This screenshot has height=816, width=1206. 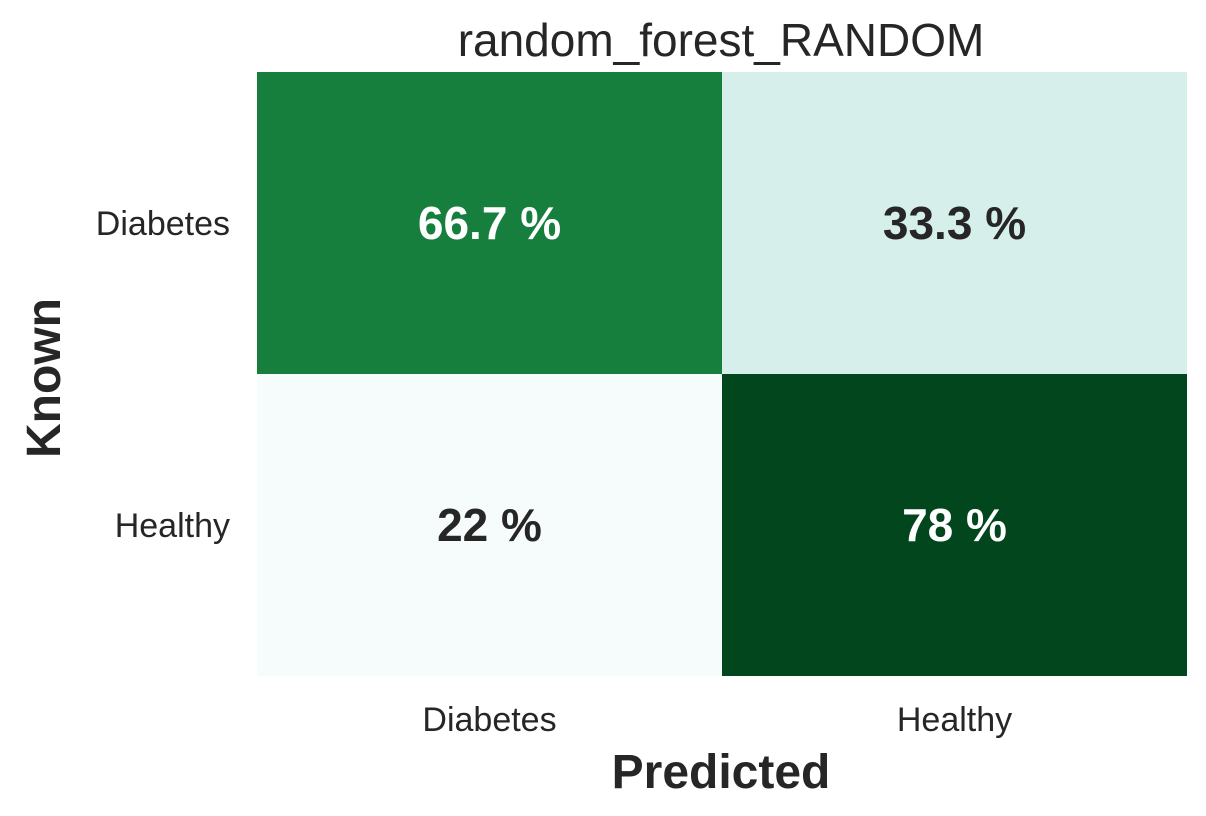 What do you see at coordinates (489, 720) in the screenshot?
I see `x-tick-label: Diabetes` at bounding box center [489, 720].